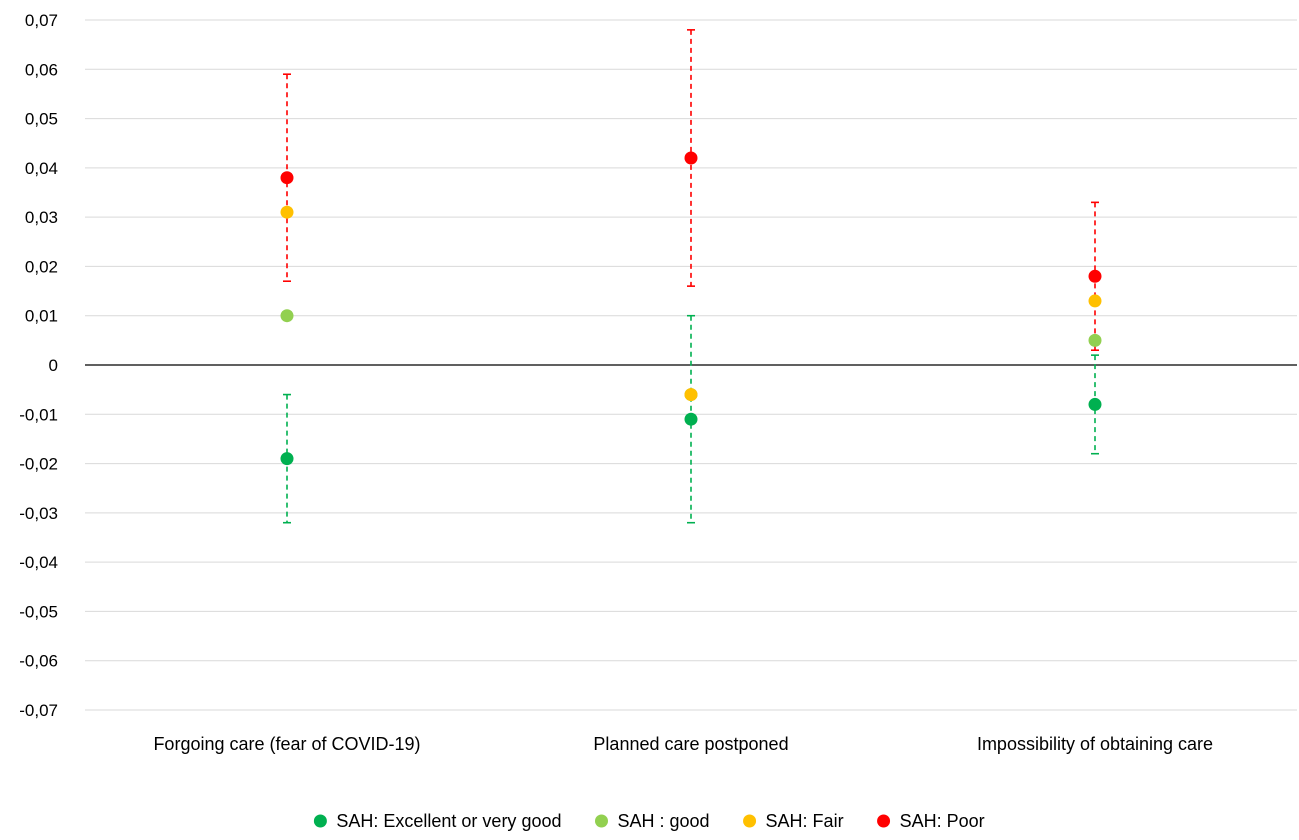 The height and width of the screenshot is (840, 1299). Describe the element at coordinates (805, 821) in the screenshot. I see `legend-label: SAH: Fair` at that location.